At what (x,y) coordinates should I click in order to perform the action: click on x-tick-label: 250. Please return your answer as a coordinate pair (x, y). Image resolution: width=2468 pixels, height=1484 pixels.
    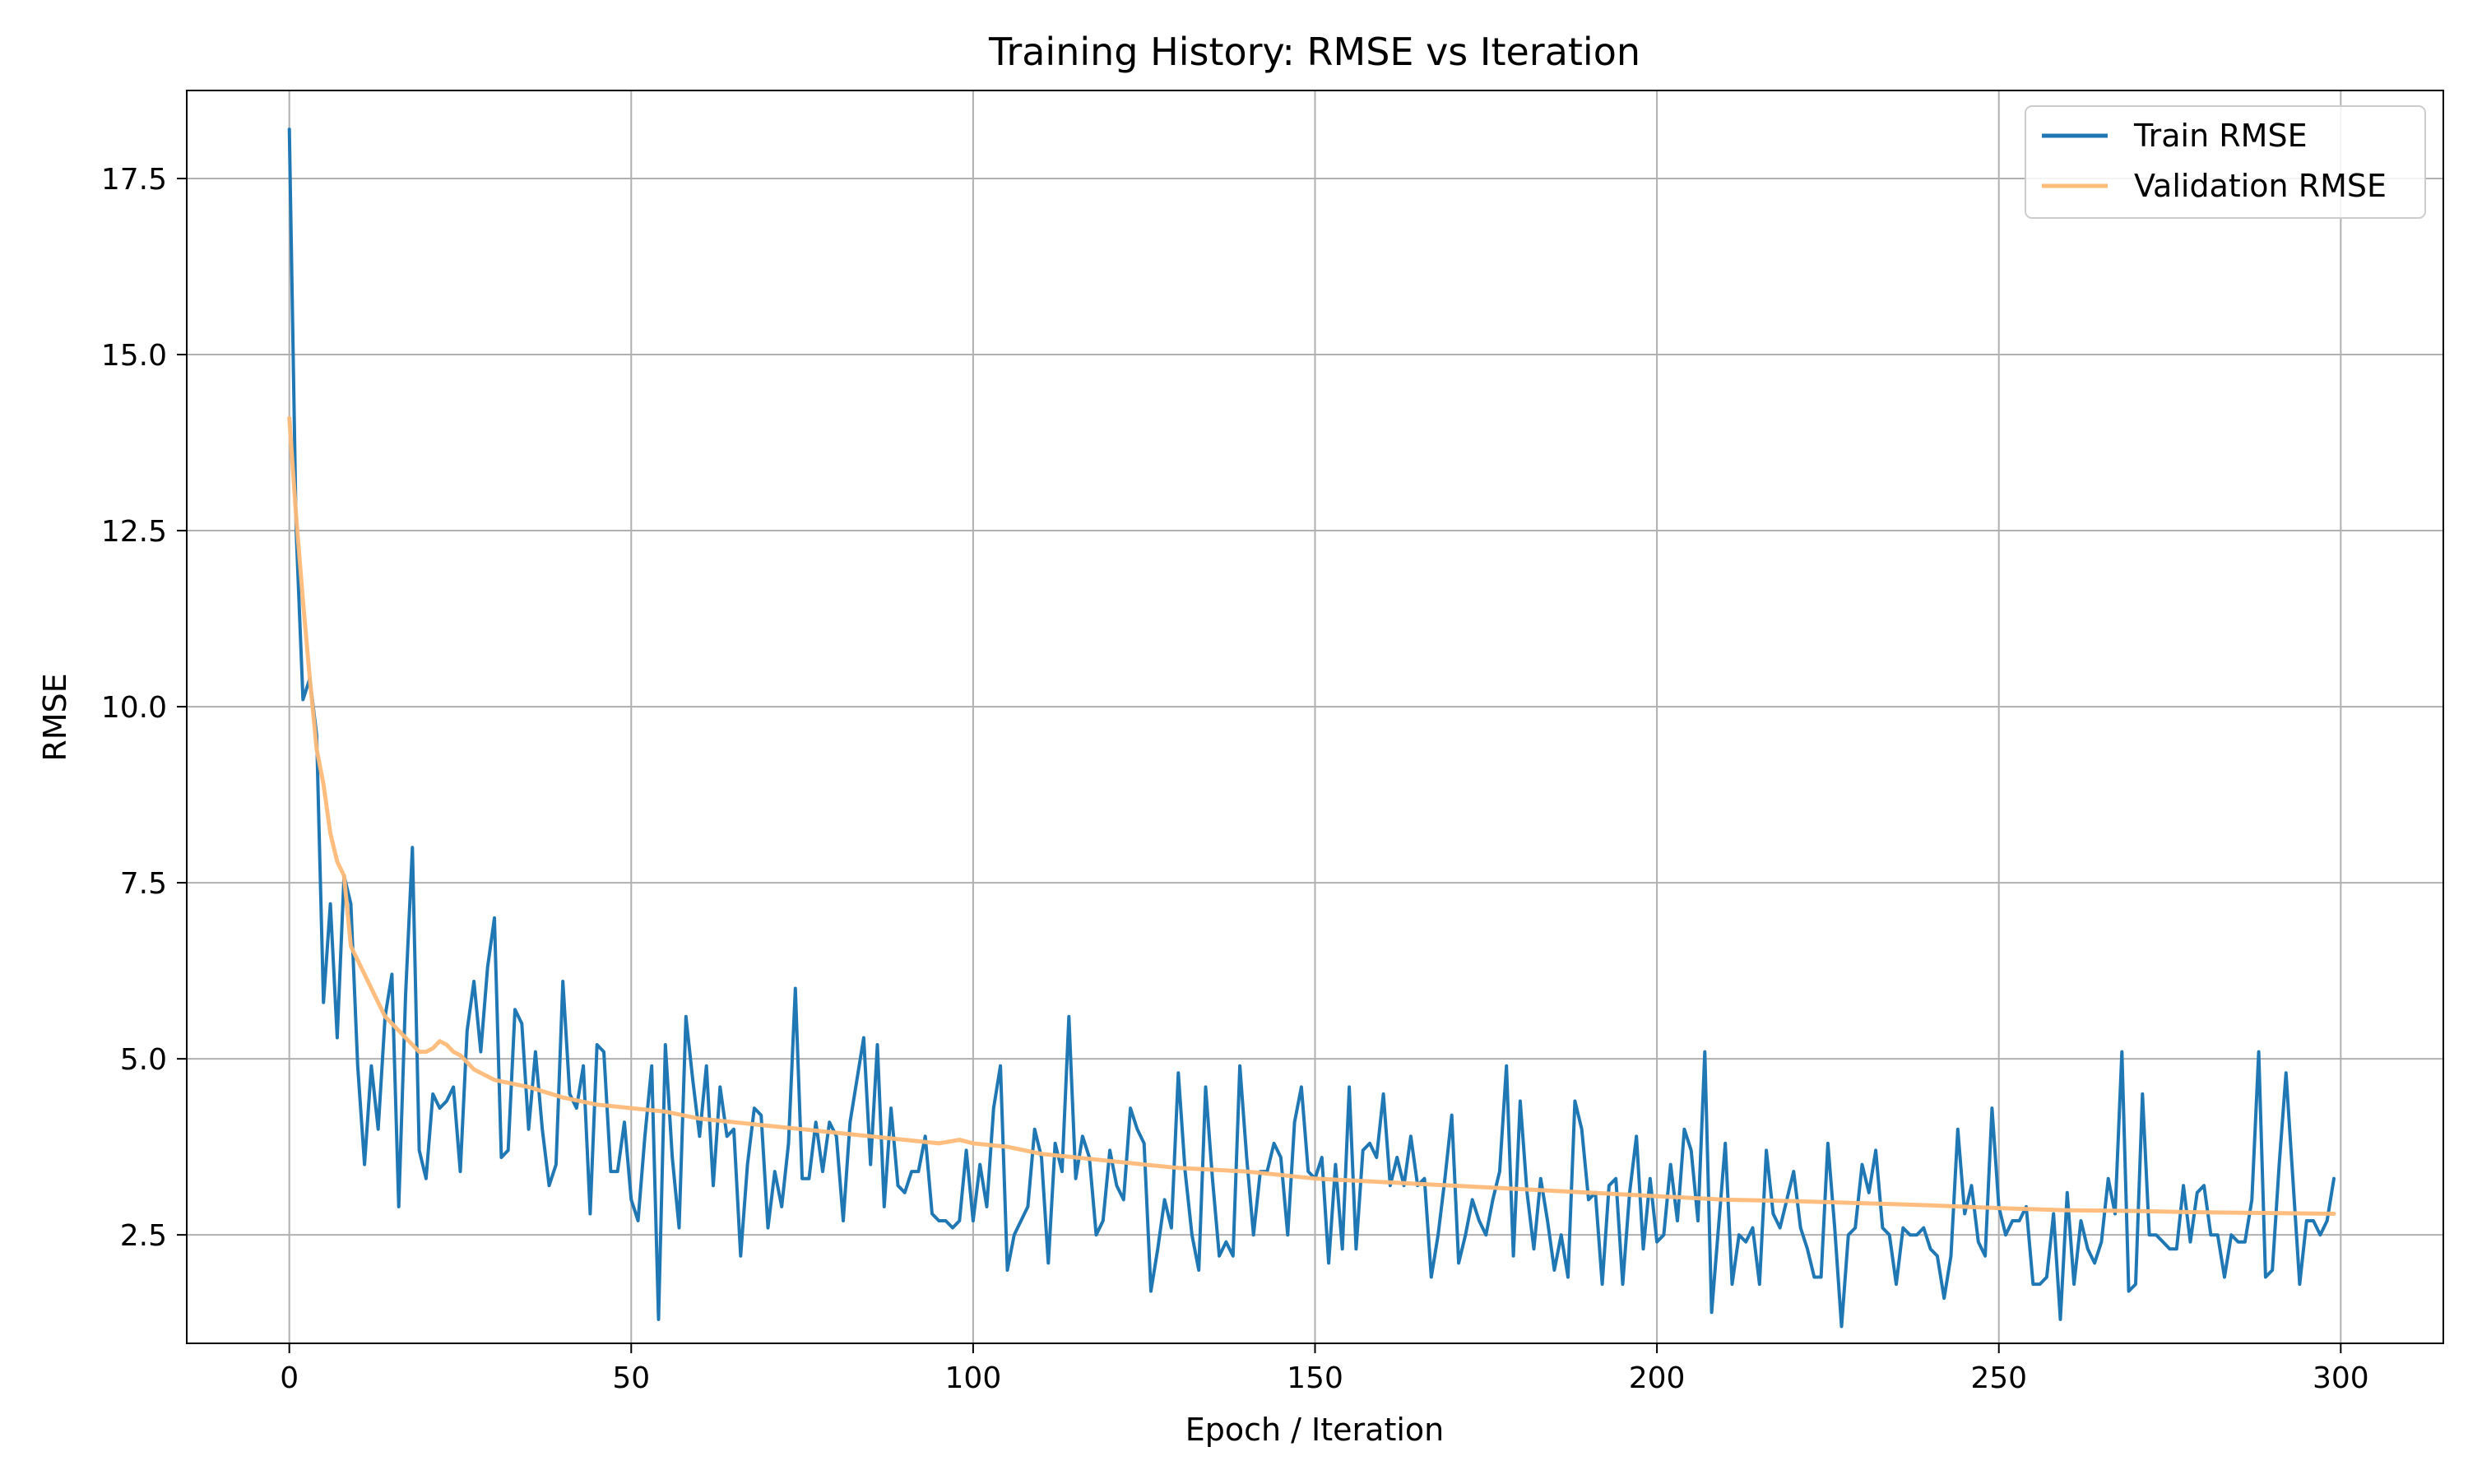
    Looking at the image, I should click on (1998, 1378).